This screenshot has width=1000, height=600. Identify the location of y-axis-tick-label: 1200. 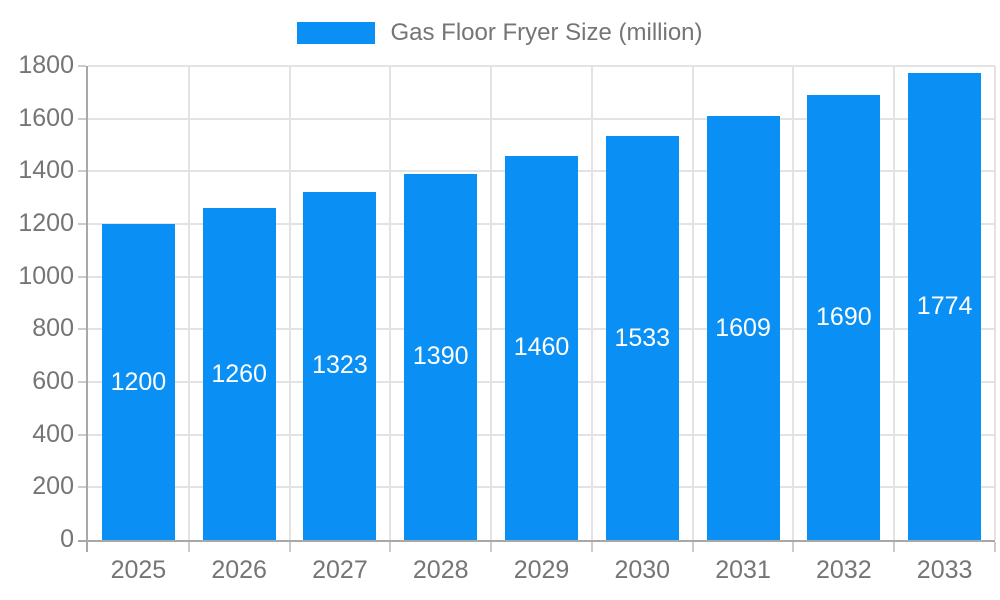
(46, 223).